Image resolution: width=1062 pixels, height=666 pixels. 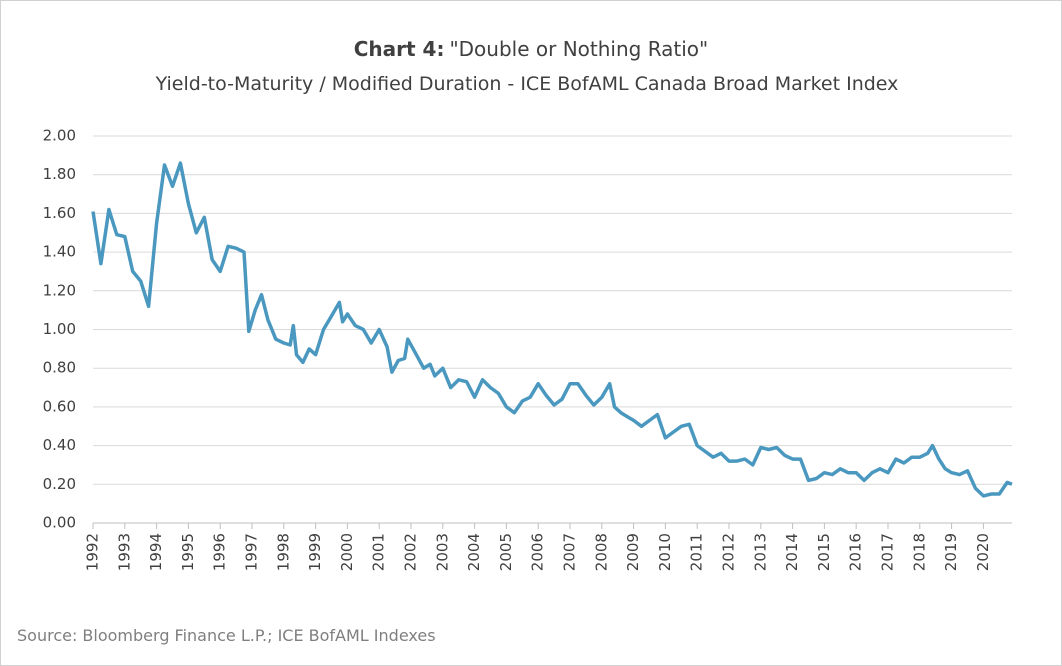 What do you see at coordinates (59, 523) in the screenshot?
I see `y-tick-label: 0.00` at bounding box center [59, 523].